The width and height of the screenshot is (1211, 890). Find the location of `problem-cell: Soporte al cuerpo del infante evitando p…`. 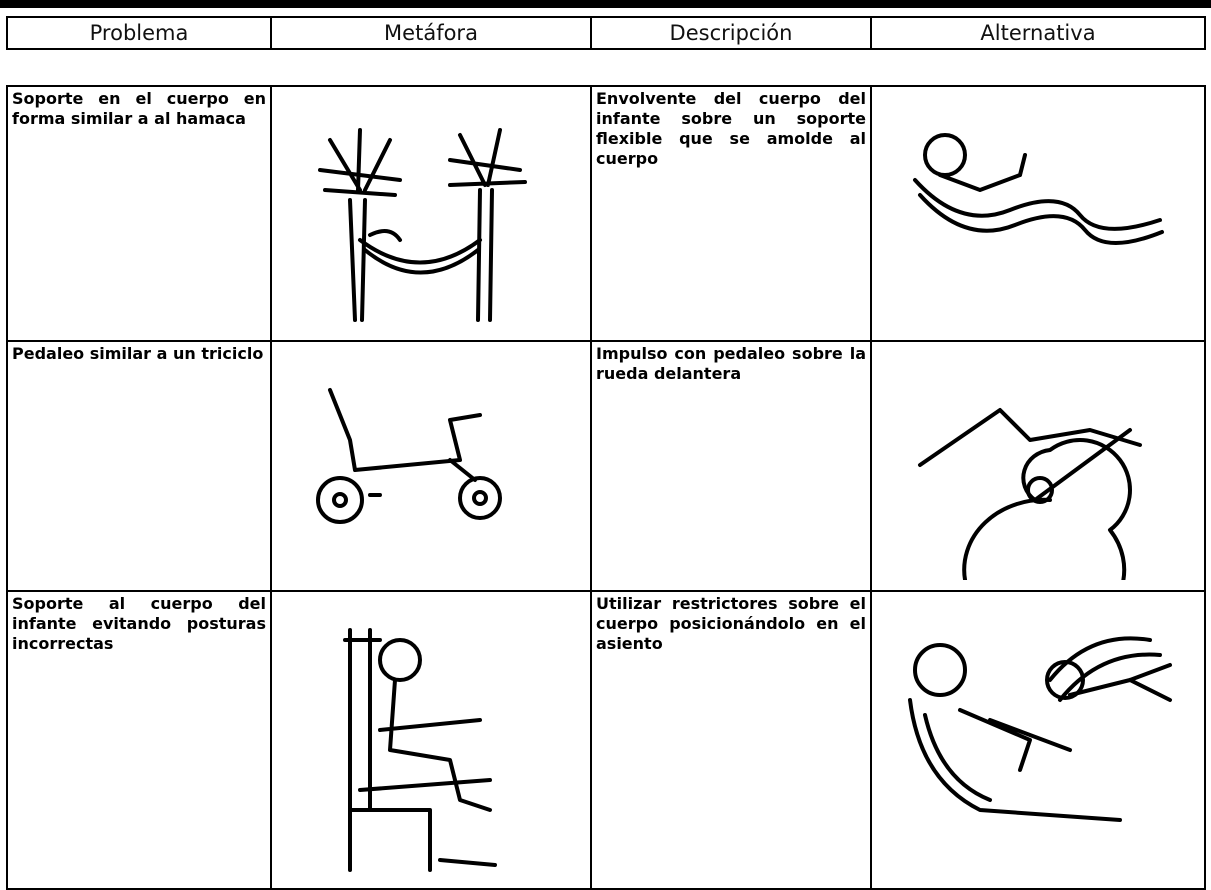

problem-cell: Soporte al cuerpo del infante evitando p… is located at coordinates (139, 740).